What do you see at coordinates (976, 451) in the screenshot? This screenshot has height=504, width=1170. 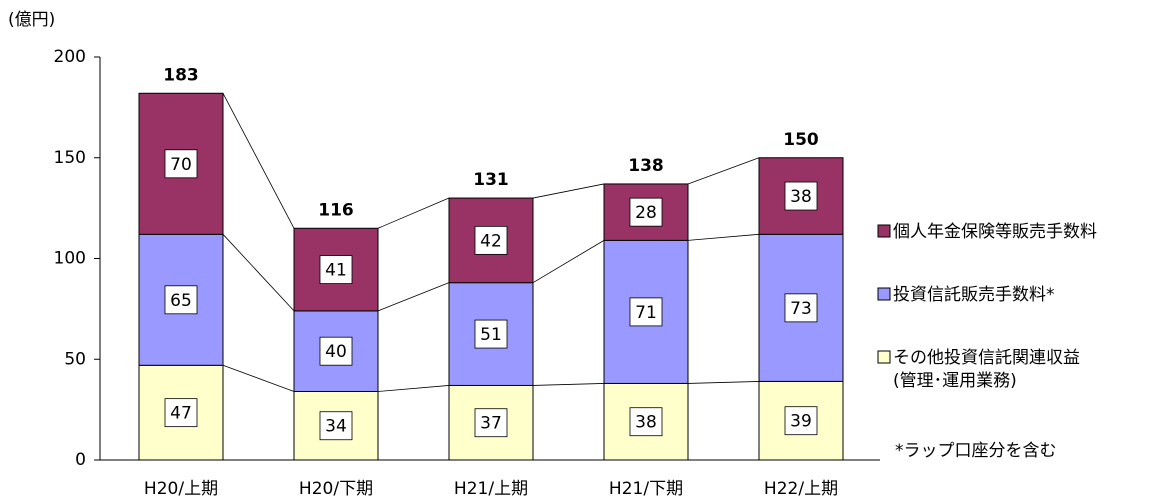 I see `footnote: *ラップ口座分を含む` at bounding box center [976, 451].